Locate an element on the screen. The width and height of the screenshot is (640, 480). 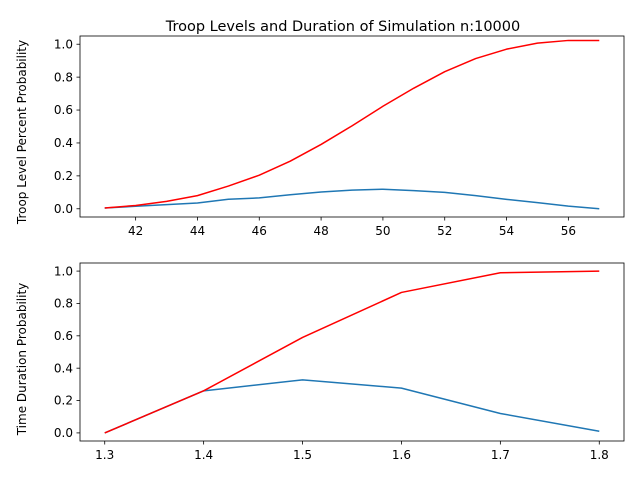
troop-level-x-tick-label: 46 is located at coordinates (259, 231).